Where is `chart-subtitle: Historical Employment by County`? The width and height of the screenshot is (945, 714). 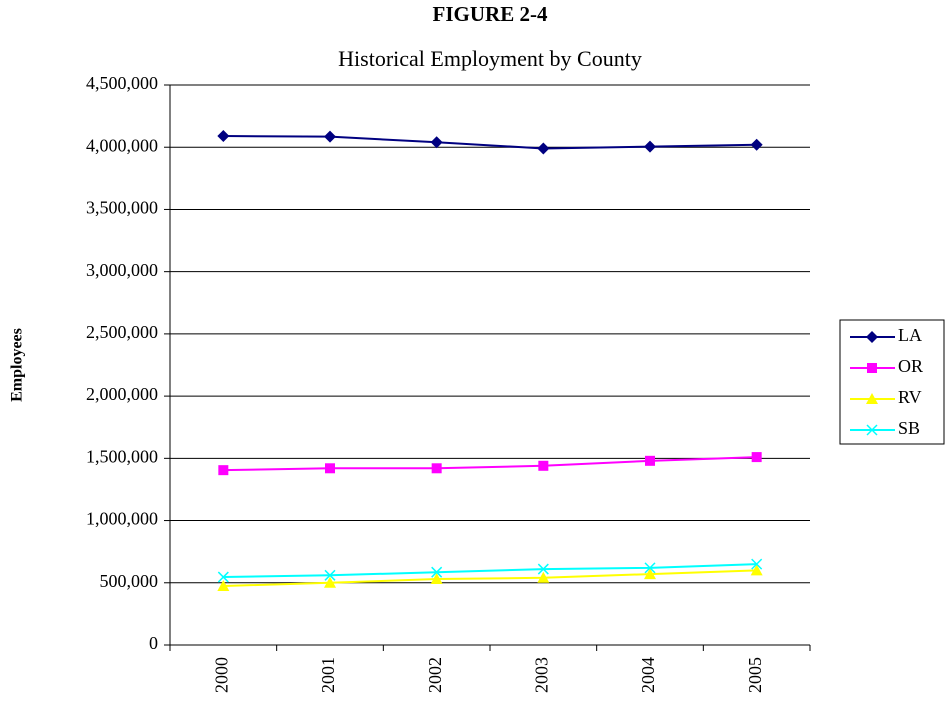
chart-subtitle: Historical Employment by County is located at coordinates (490, 58).